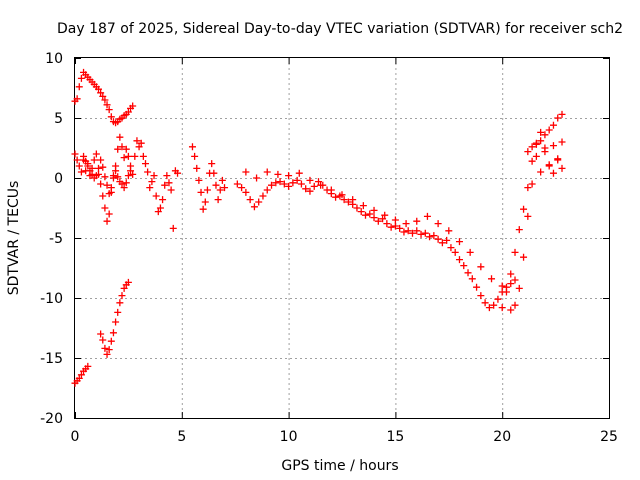  Describe the element at coordinates (395, 437) in the screenshot. I see `x-tick-label: 15` at that location.